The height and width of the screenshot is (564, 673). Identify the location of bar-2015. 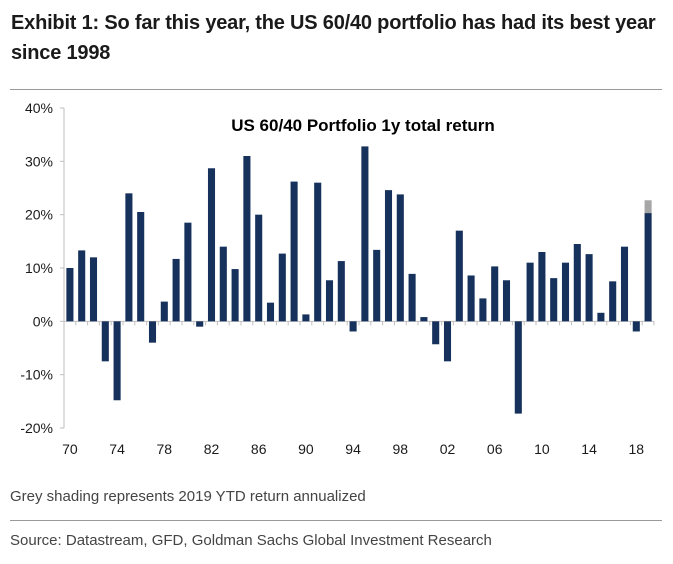
(601, 317).